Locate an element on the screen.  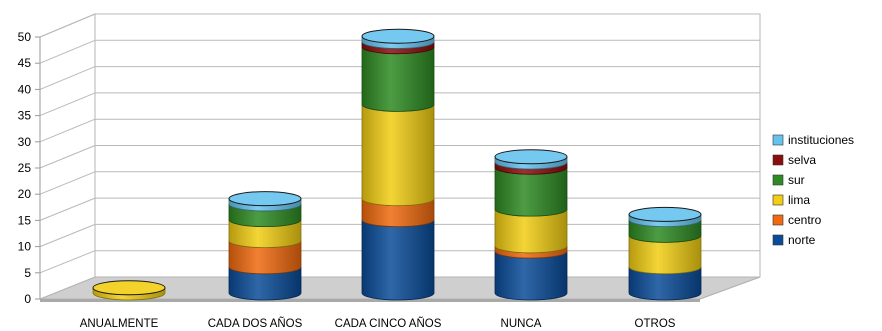
y-tick-label: 40 is located at coordinates (25, 89).